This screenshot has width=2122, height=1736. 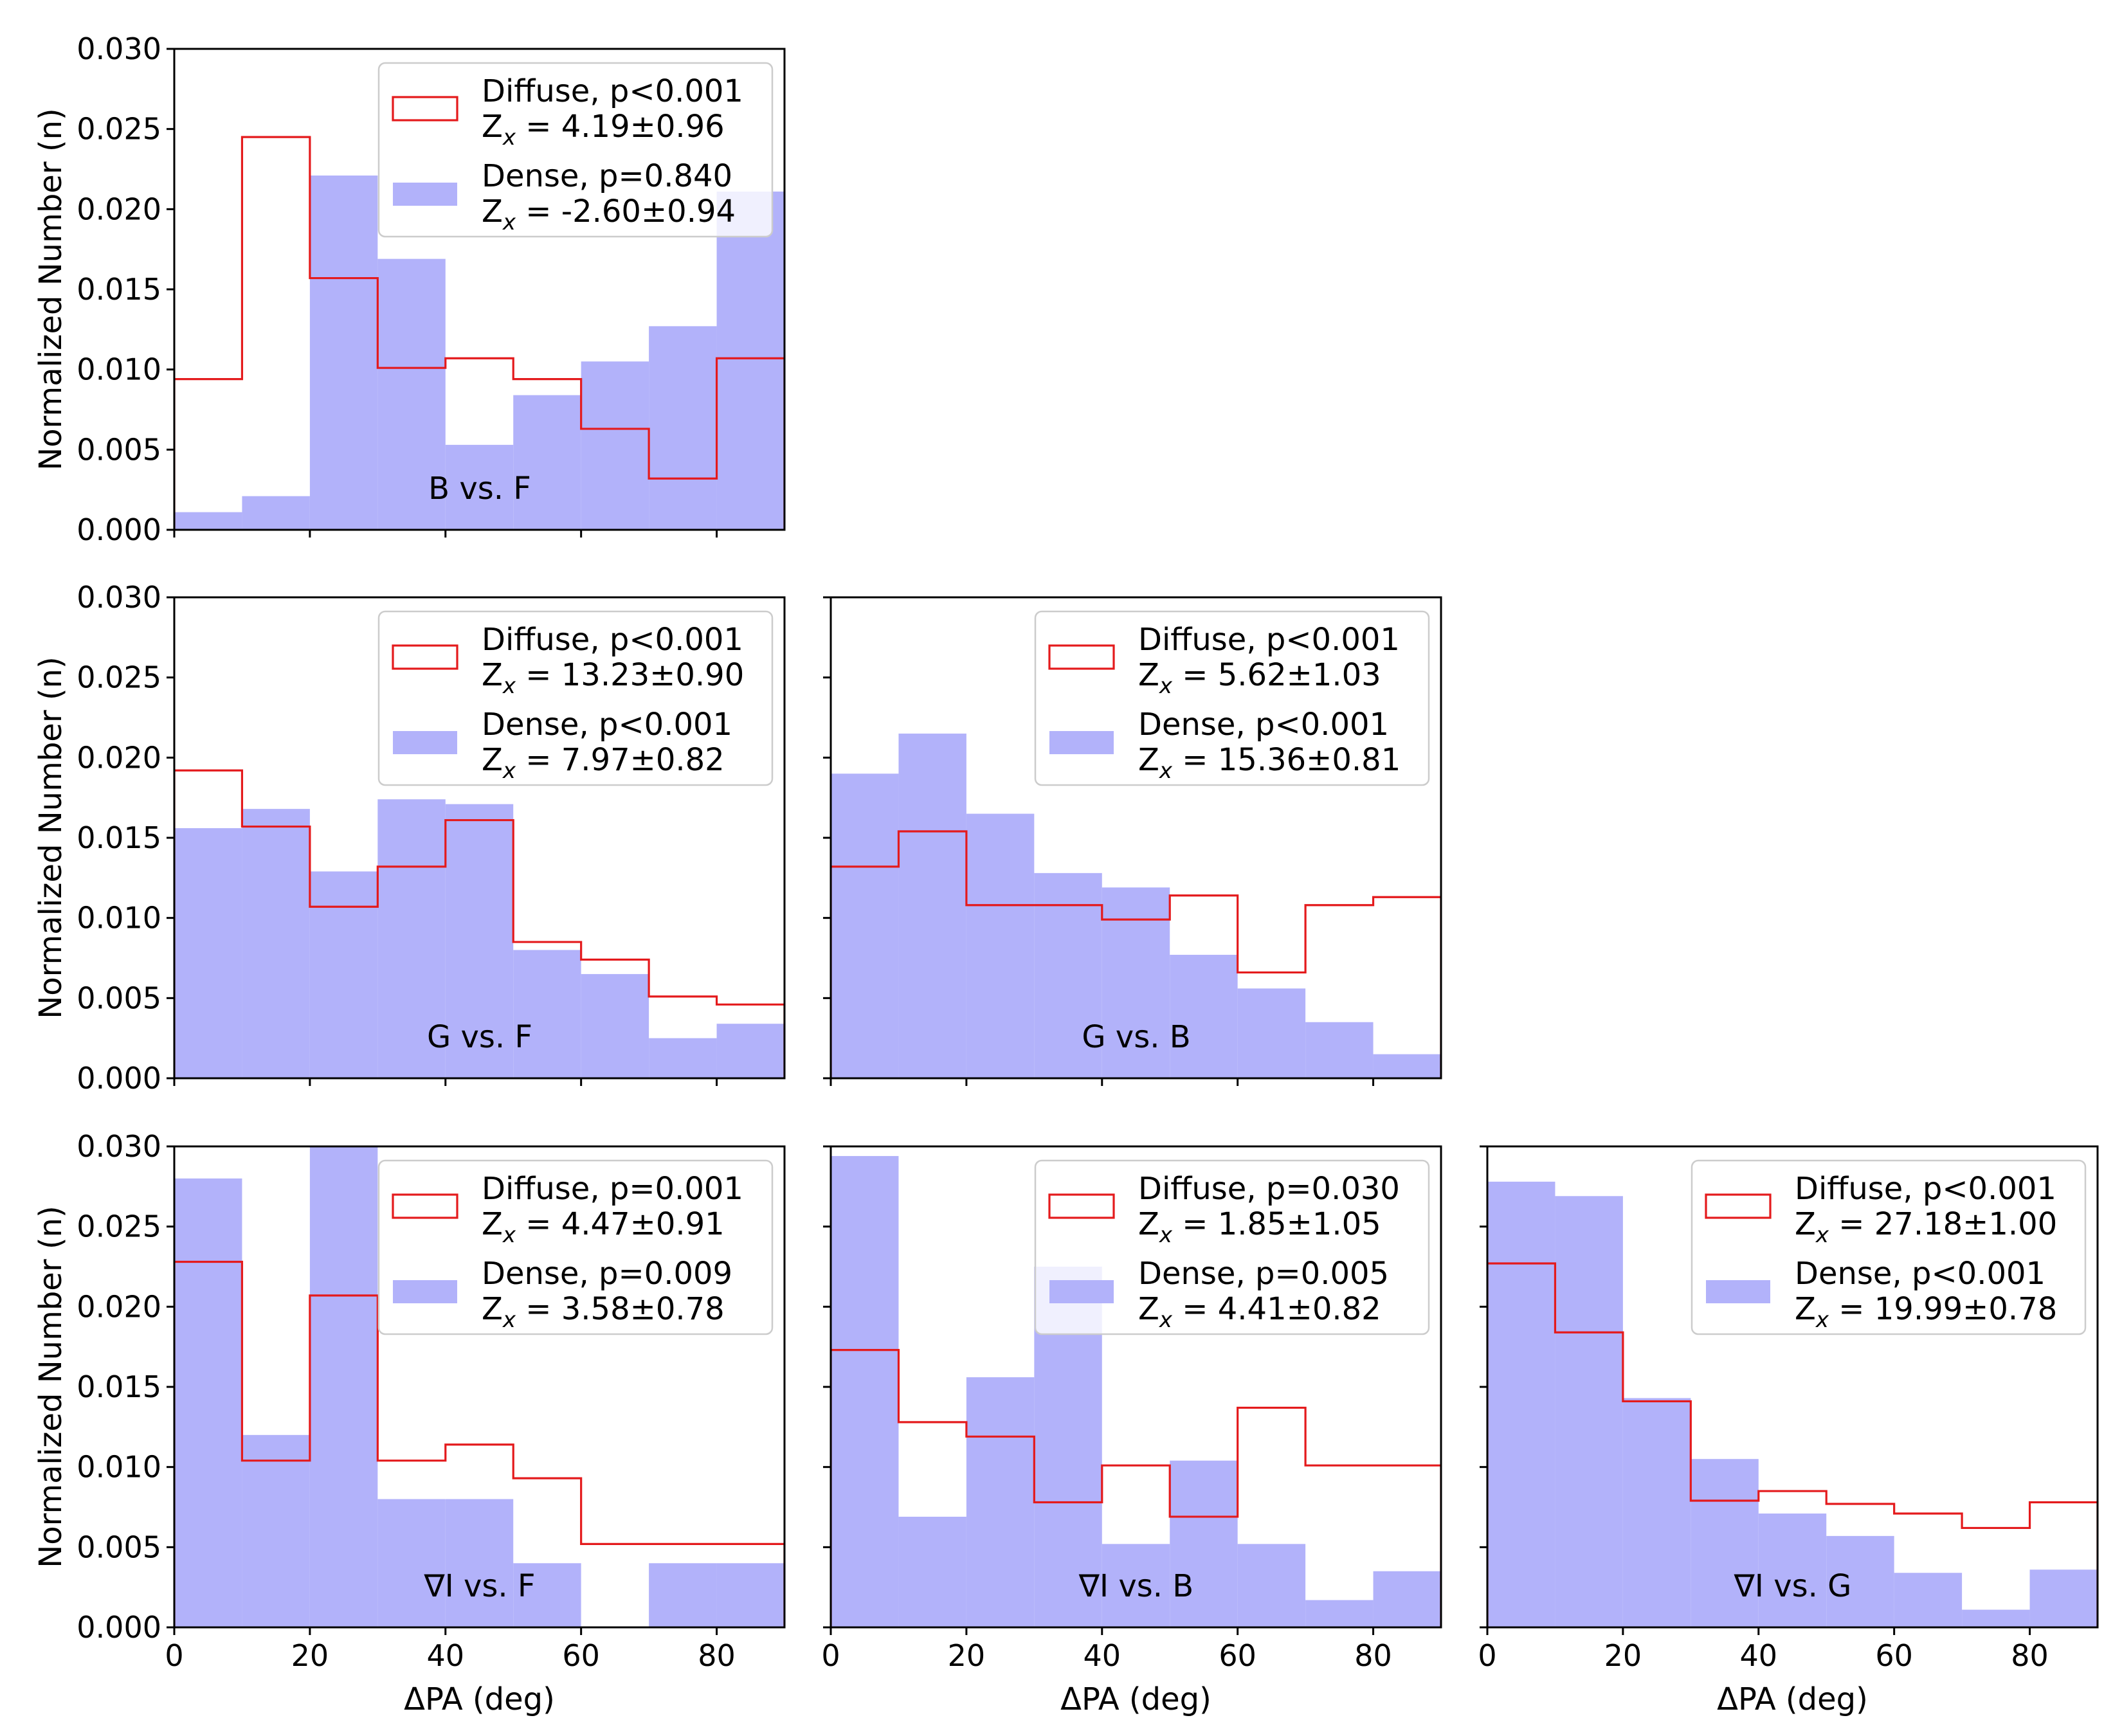 What do you see at coordinates (643, 760) in the screenshot?
I see `dense-z-value: 7.97±0.82` at bounding box center [643, 760].